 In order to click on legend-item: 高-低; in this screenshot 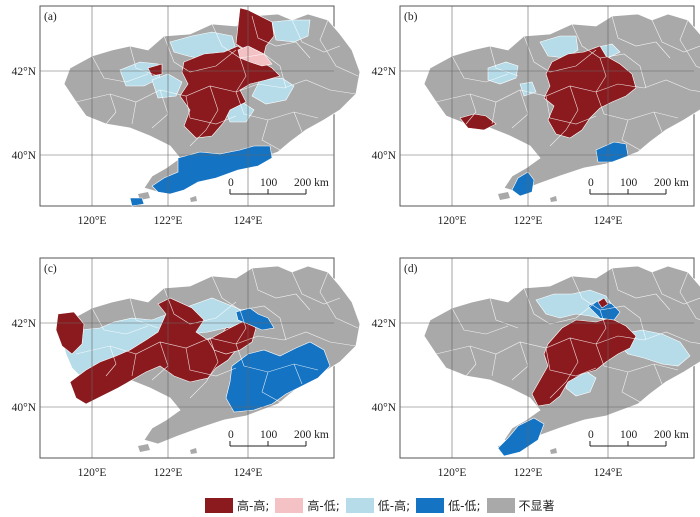, I will do `click(307, 505)`.